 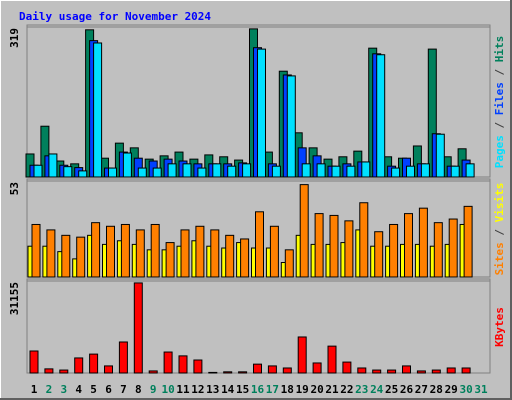 What do you see at coordinates (302, 389) in the screenshot?
I see `x-tick-label: 19` at bounding box center [302, 389].